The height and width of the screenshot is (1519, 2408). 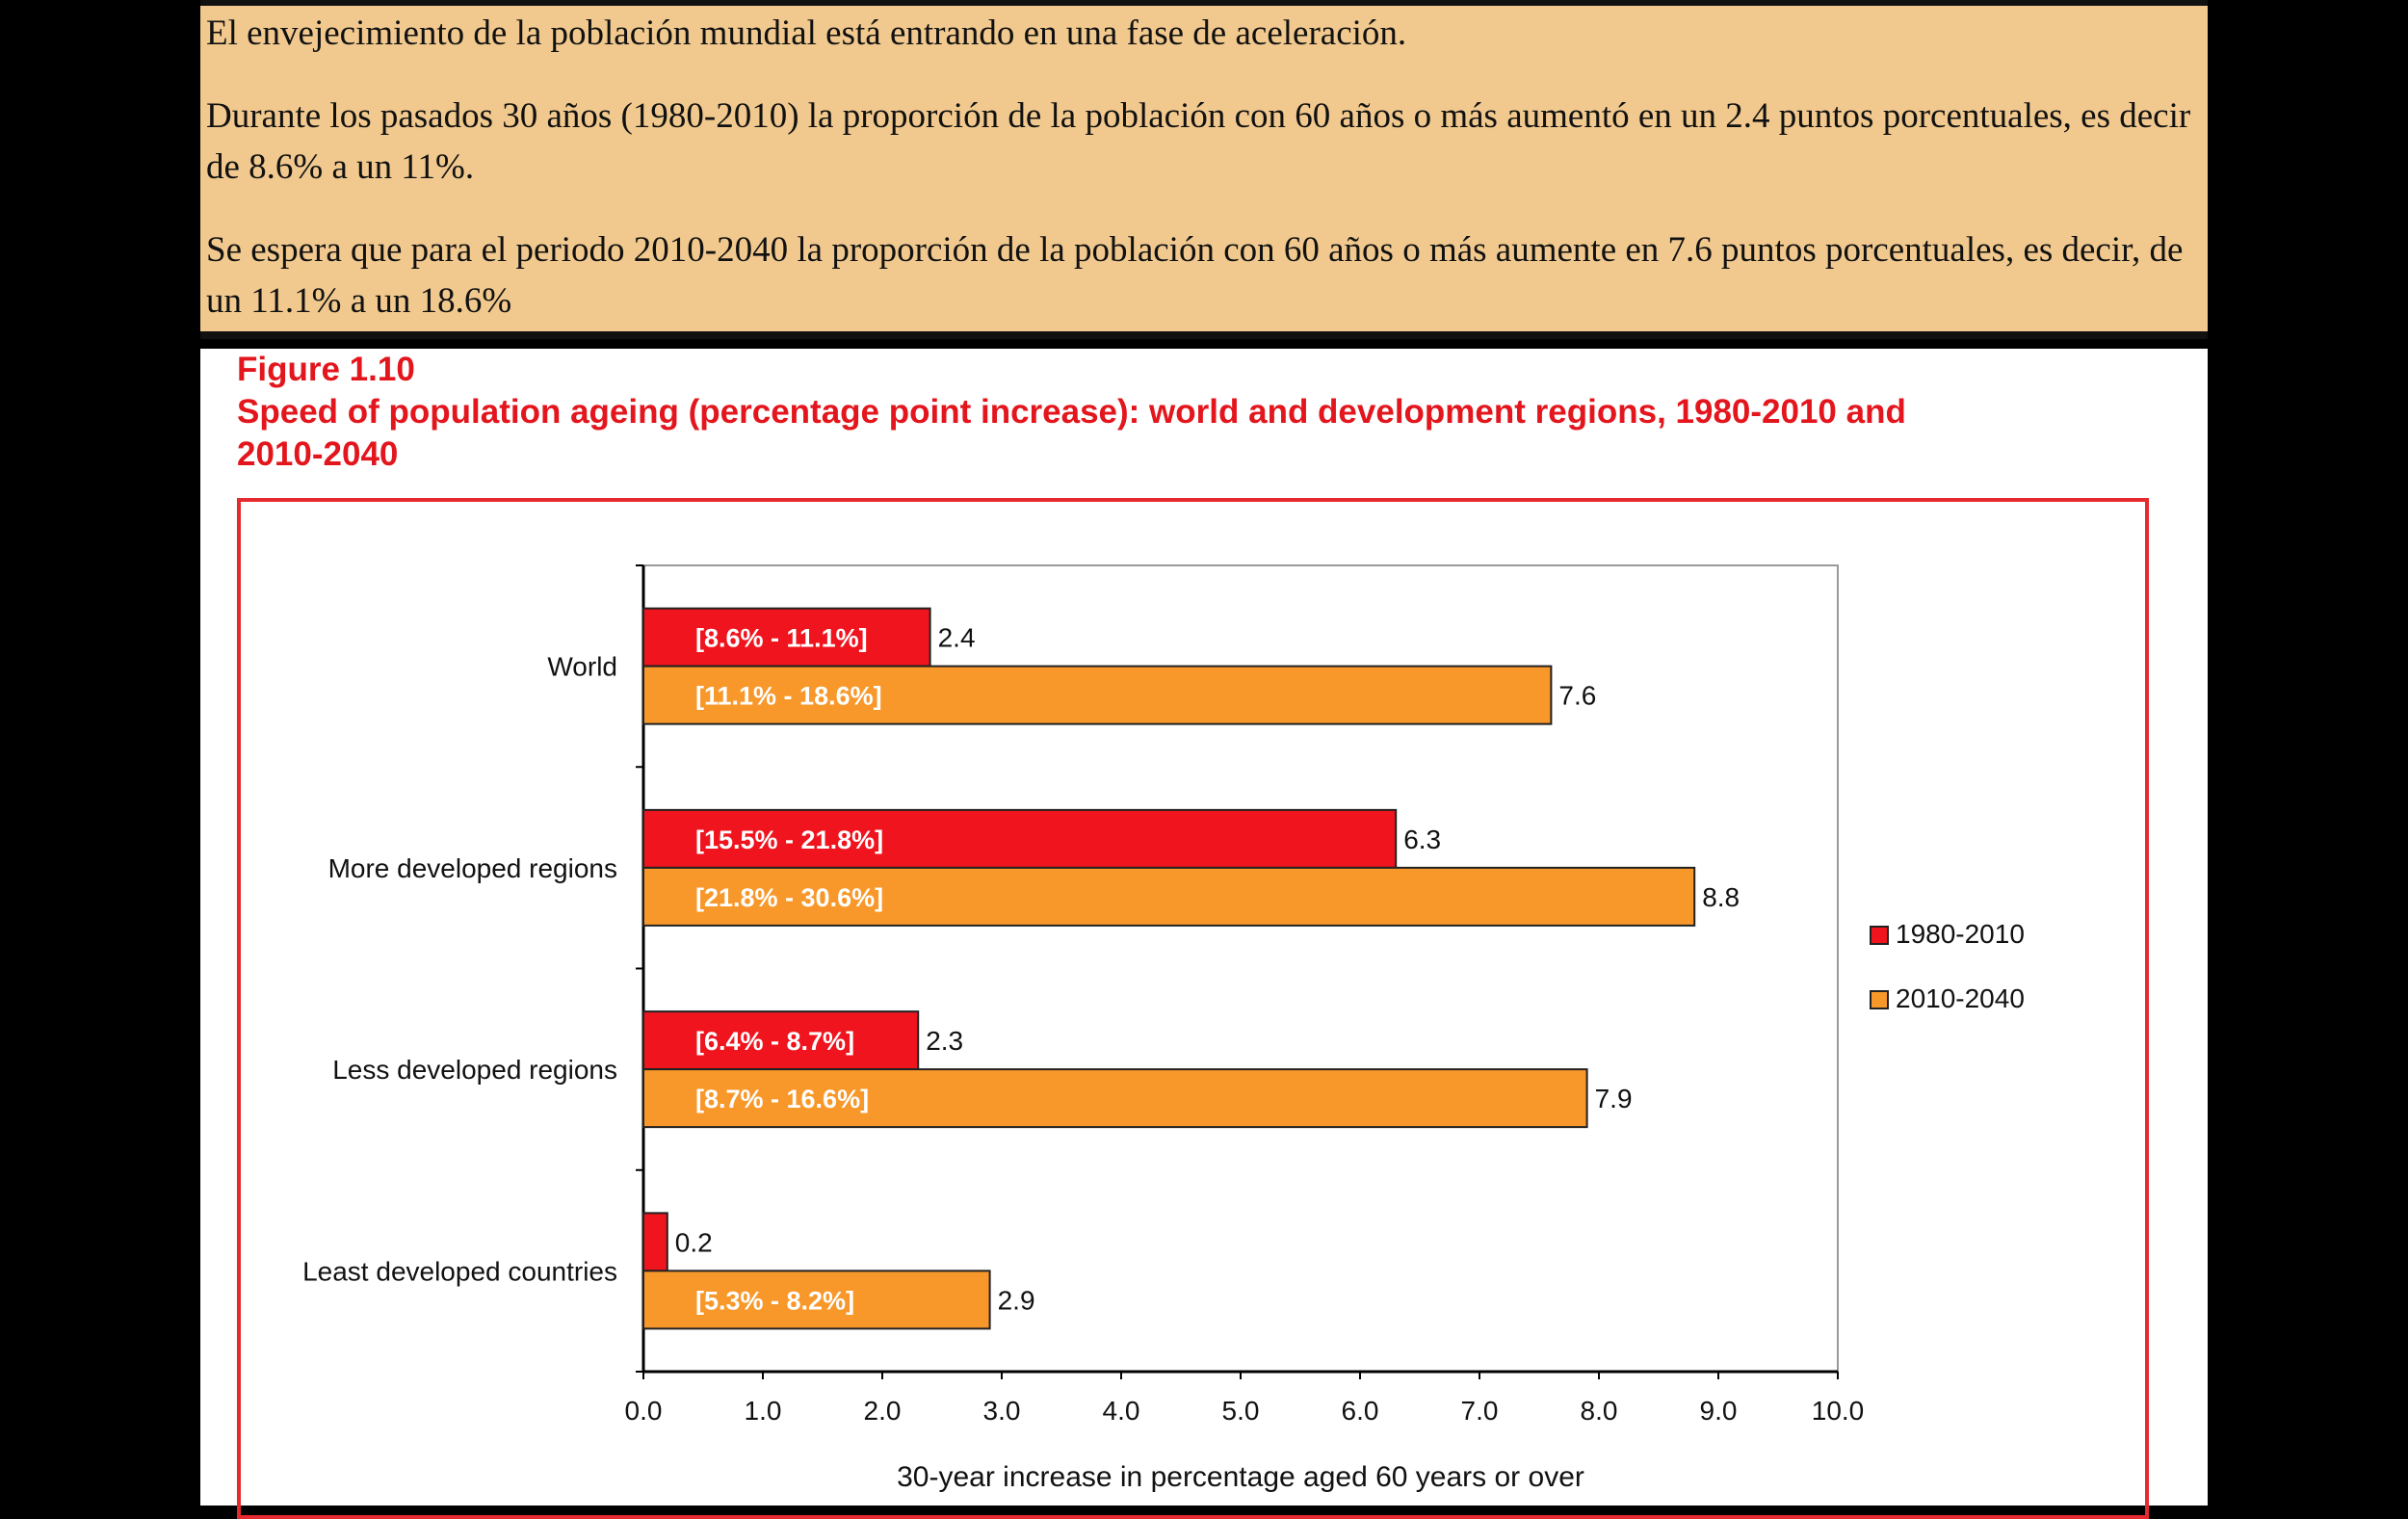 I want to click on category-label: Less developed regions, so click(x=474, y=1070).